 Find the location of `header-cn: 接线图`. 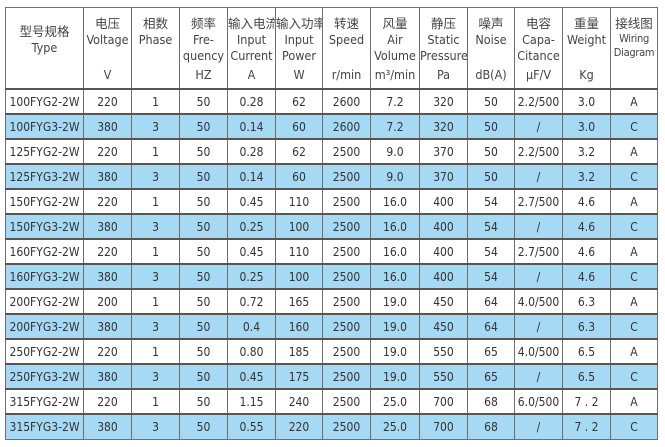

header-cn: 接线图 is located at coordinates (634, 23).